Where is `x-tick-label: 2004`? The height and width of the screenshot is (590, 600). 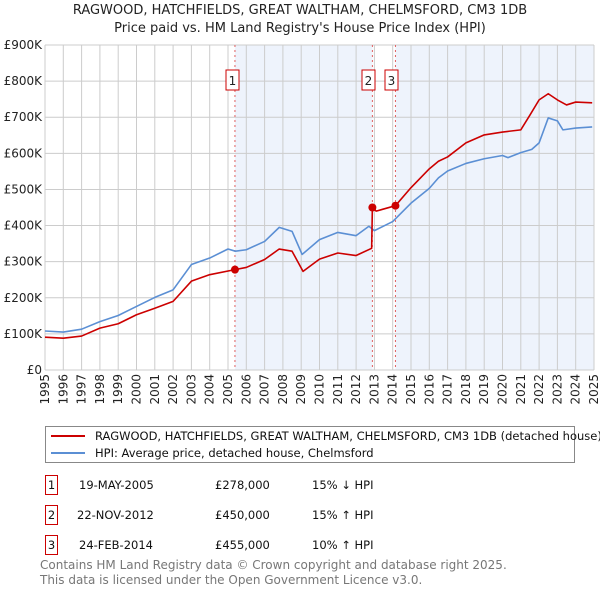 x-tick-label: 2004 is located at coordinates (210, 389).